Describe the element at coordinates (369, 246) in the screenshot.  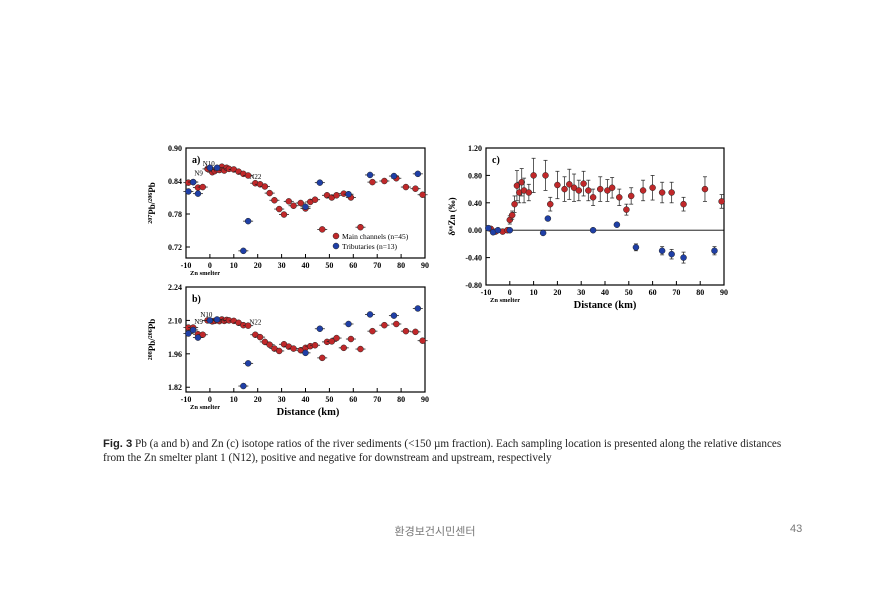
I see `legend-entry: Tributaries (n=13)` at that location.